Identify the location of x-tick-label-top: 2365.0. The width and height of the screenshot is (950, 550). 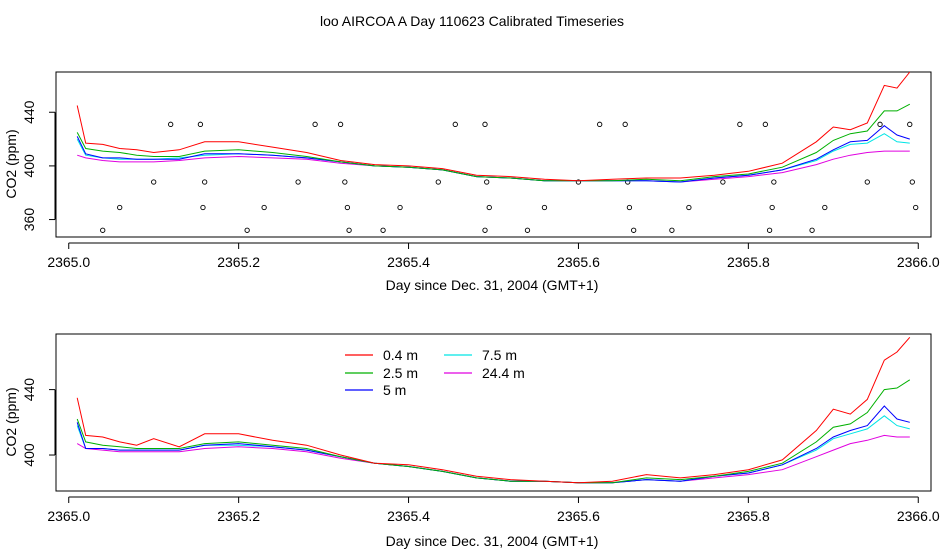
(68, 262).